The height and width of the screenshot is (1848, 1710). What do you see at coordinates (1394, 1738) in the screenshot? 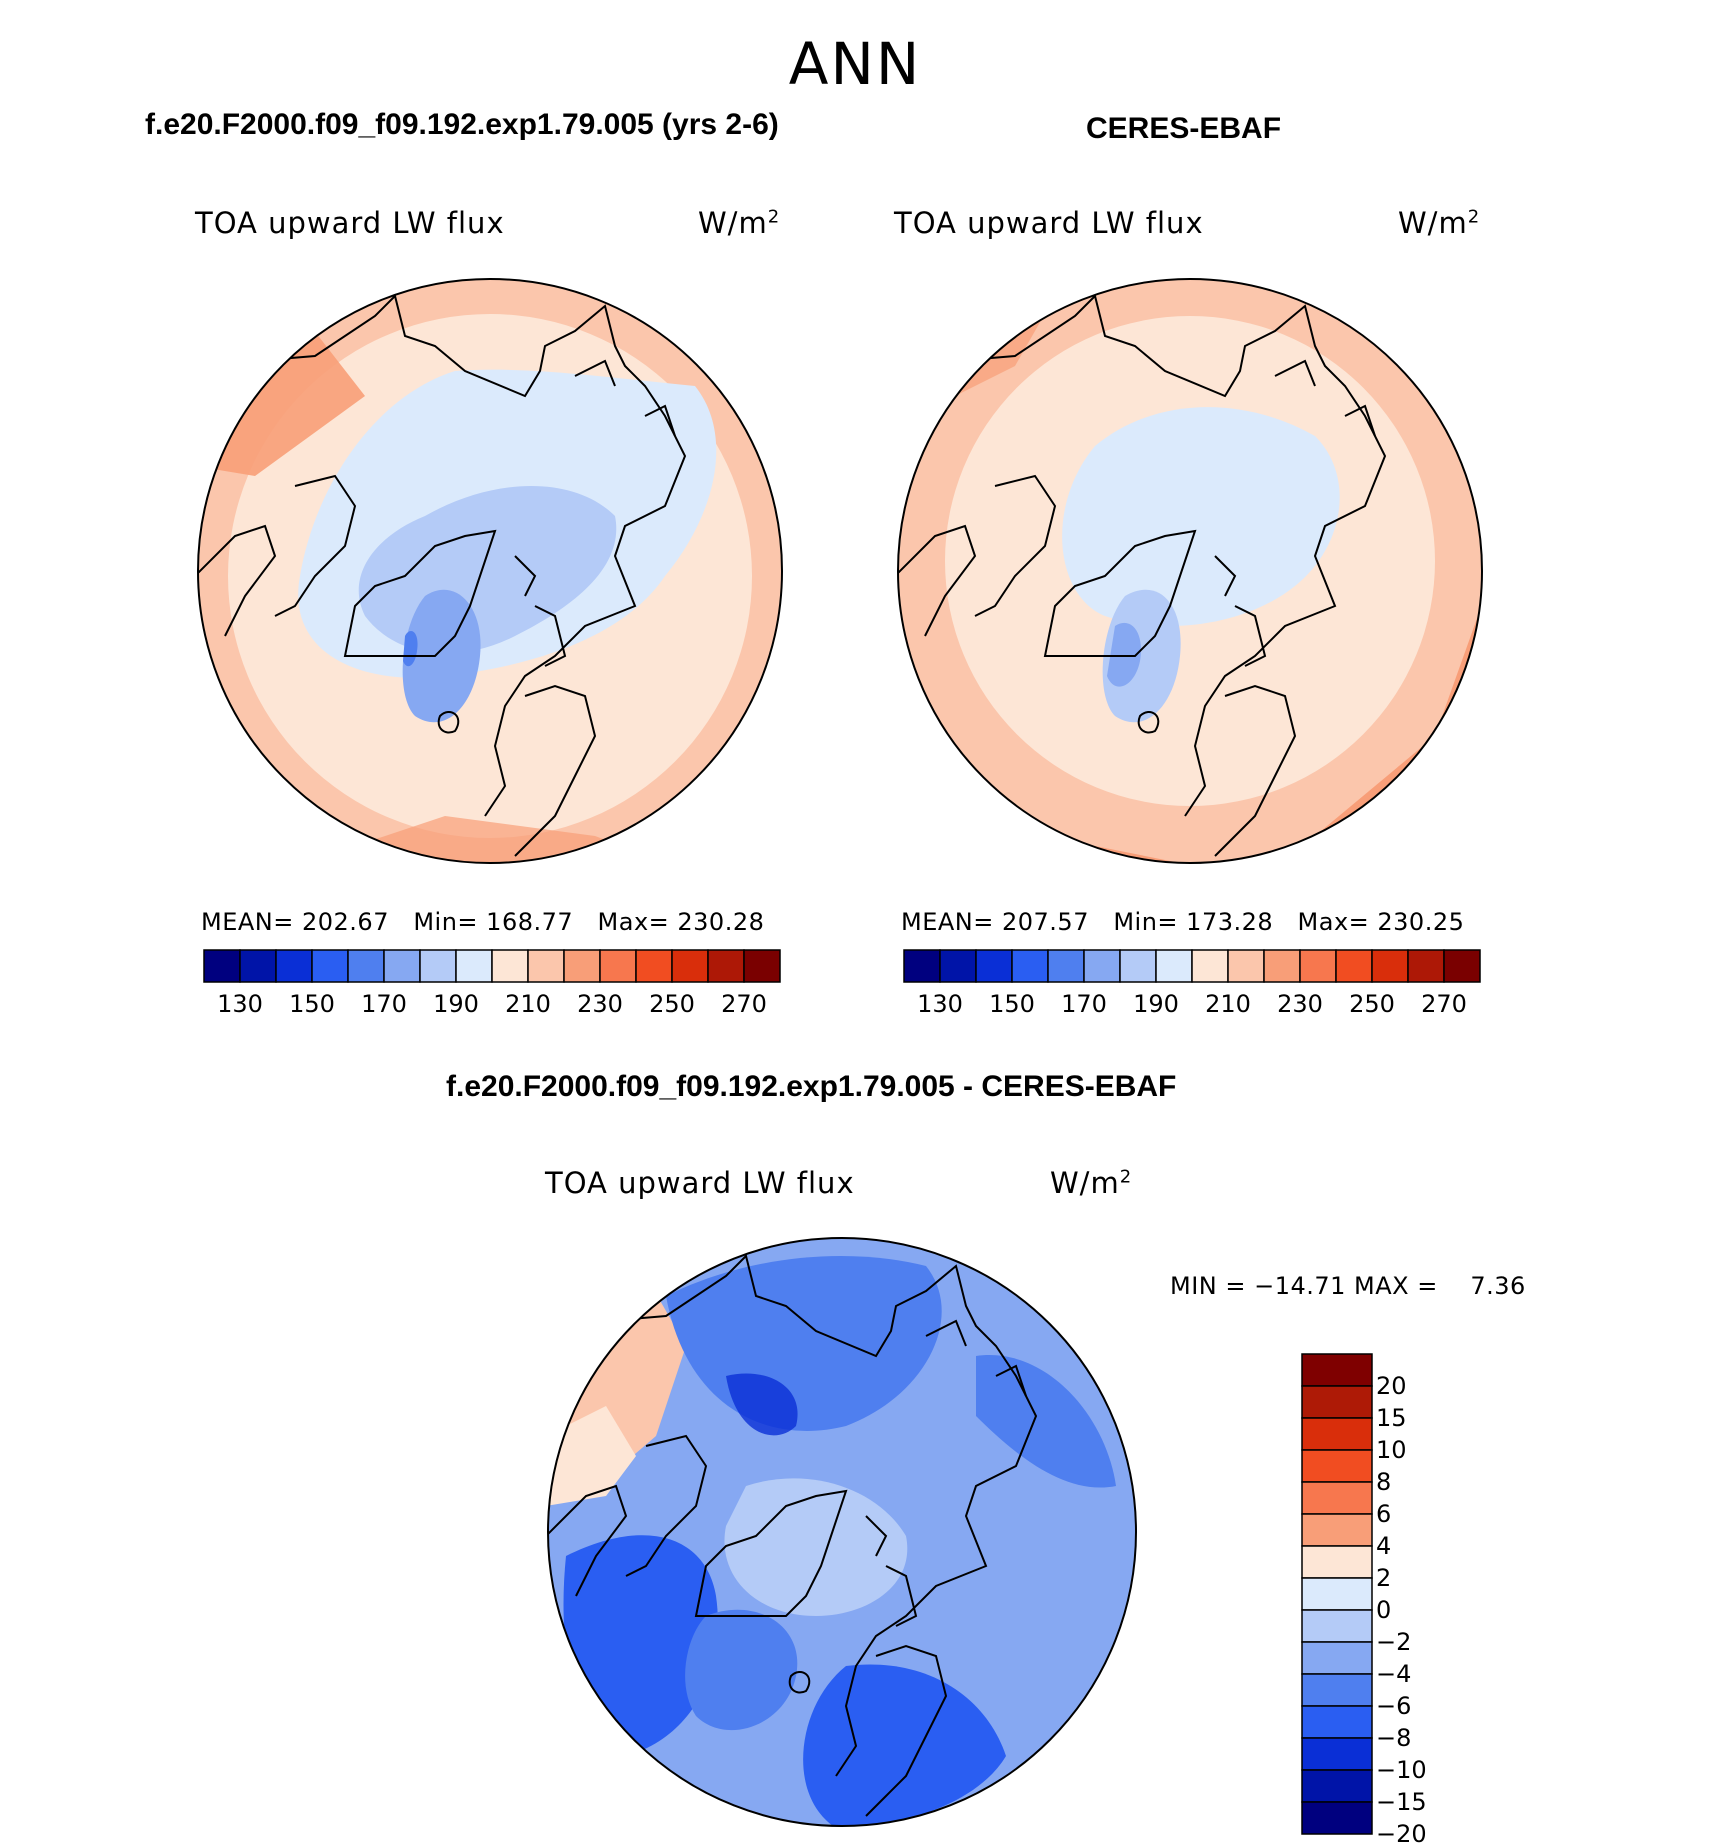
I see `diff-colorbar-tick-label: −8` at bounding box center [1394, 1738].